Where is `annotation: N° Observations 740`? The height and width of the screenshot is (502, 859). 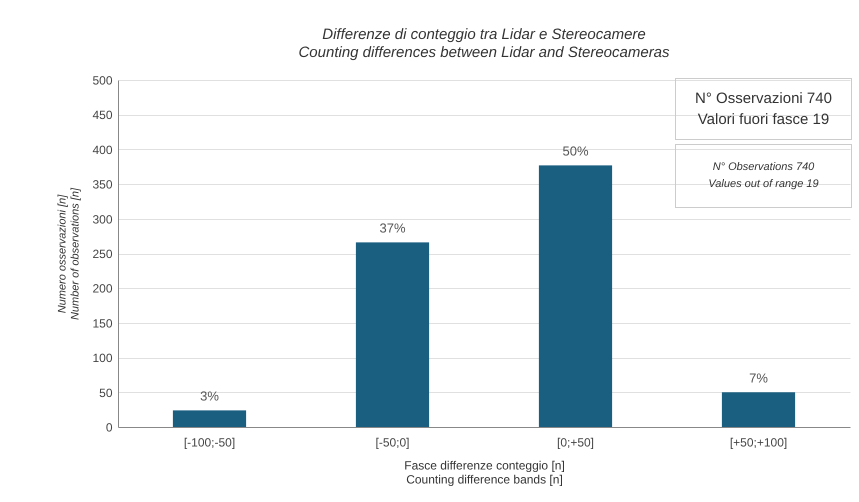
annotation: N° Observations 740 is located at coordinates (764, 167).